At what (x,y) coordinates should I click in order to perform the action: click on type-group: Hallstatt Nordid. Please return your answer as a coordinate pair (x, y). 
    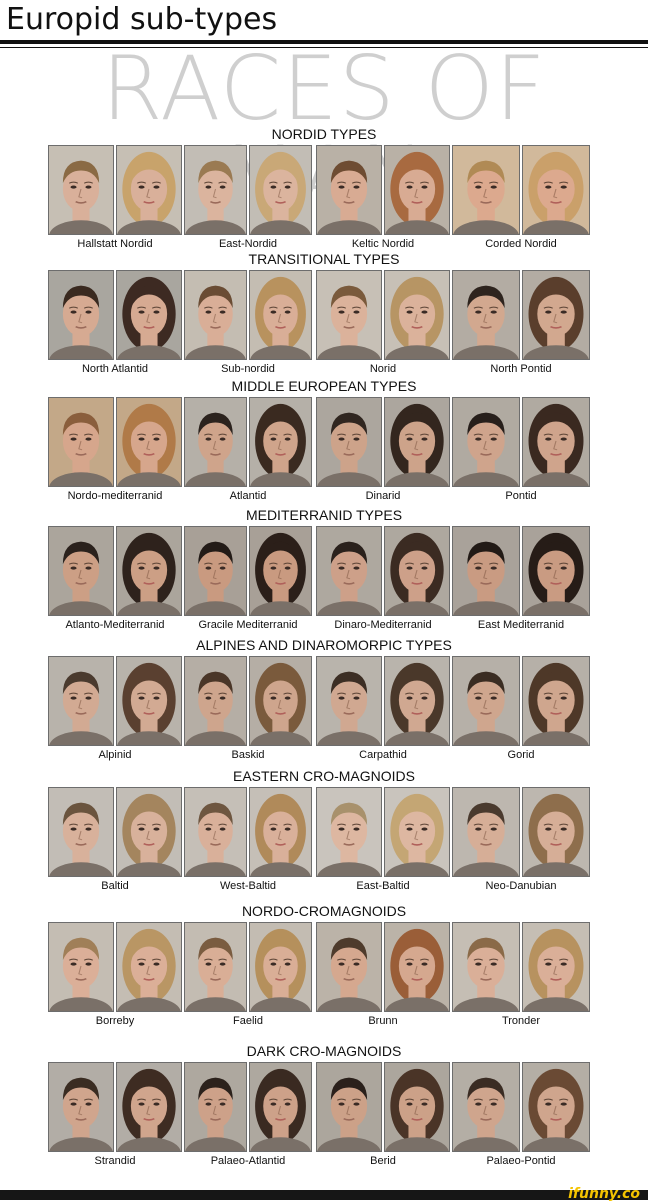
    Looking at the image, I should click on (115, 212).